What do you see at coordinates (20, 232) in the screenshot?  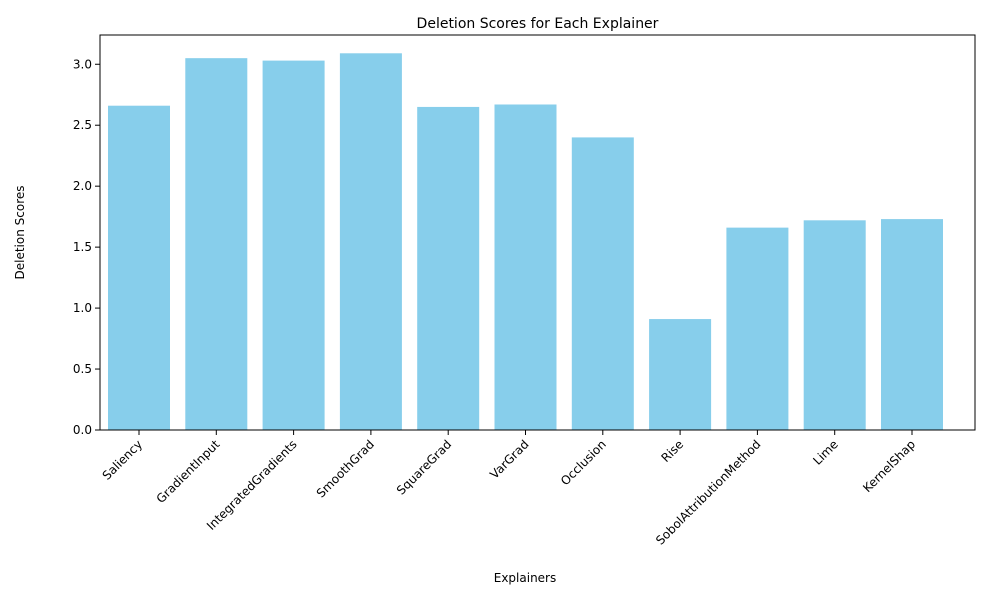 I see `y-axis-label: Deletion Scores` at bounding box center [20, 232].